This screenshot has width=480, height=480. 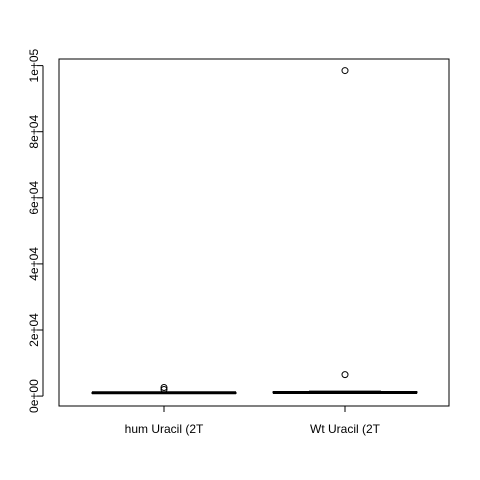 What do you see at coordinates (253, 420) in the screenshot?
I see `x-axis: hum Uracil (2T Wt Uracil (2T` at bounding box center [253, 420].